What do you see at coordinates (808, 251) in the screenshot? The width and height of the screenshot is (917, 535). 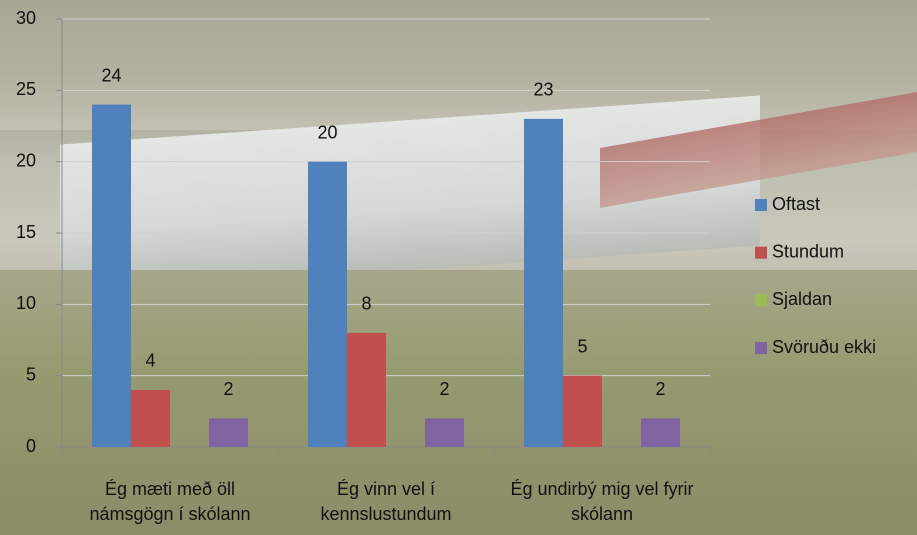 I see `legend-label: Stundum` at bounding box center [808, 251].